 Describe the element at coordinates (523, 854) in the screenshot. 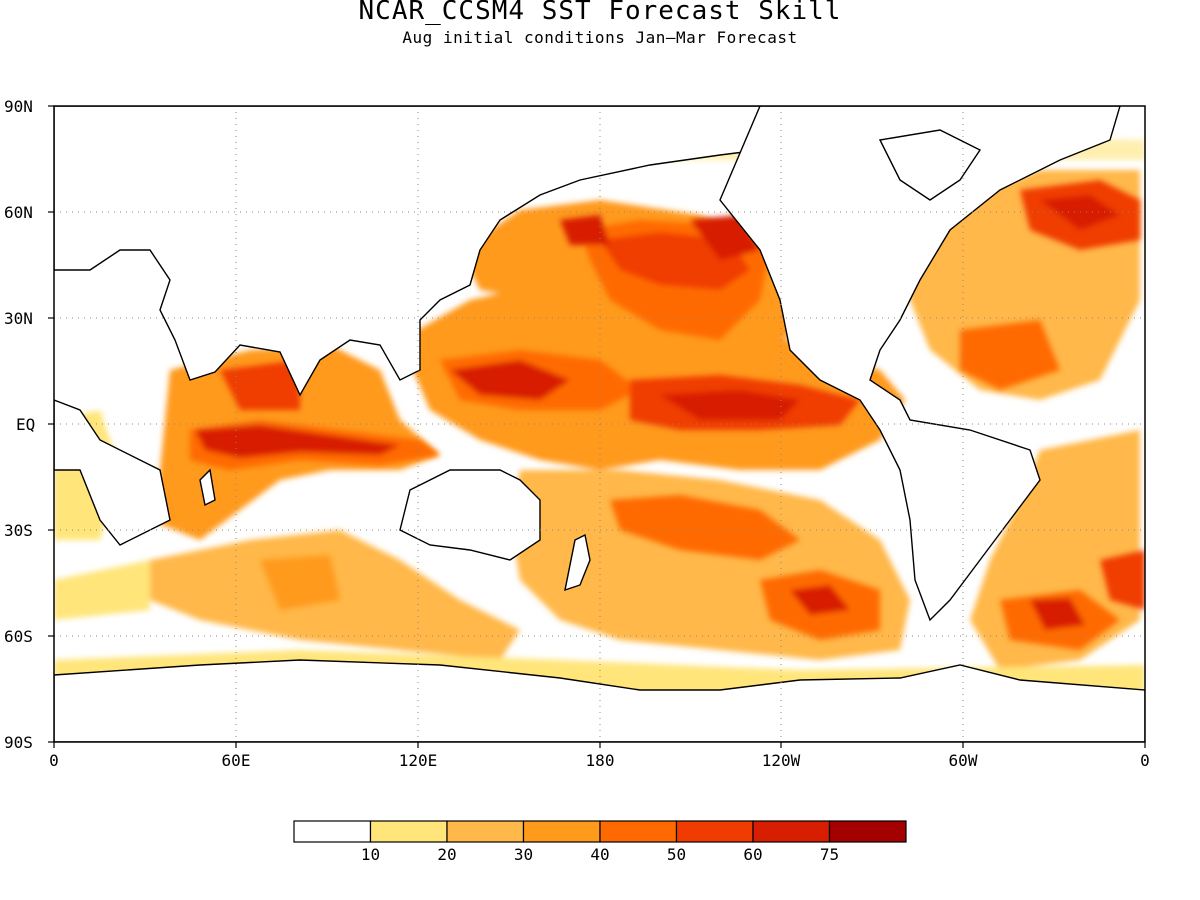

I see `colorbar-label: 30` at that location.